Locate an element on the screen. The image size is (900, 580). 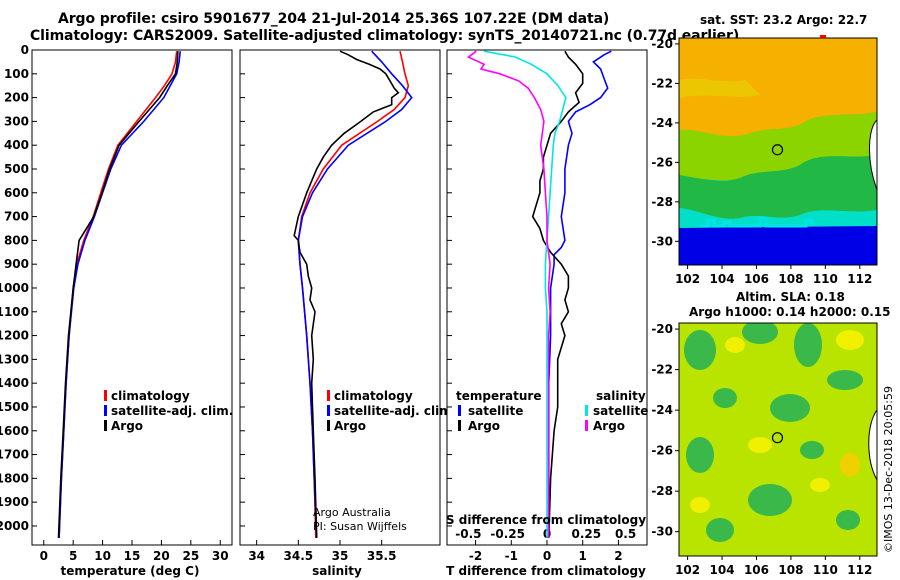
legend-swatch-argo is located at coordinates (105, 425).